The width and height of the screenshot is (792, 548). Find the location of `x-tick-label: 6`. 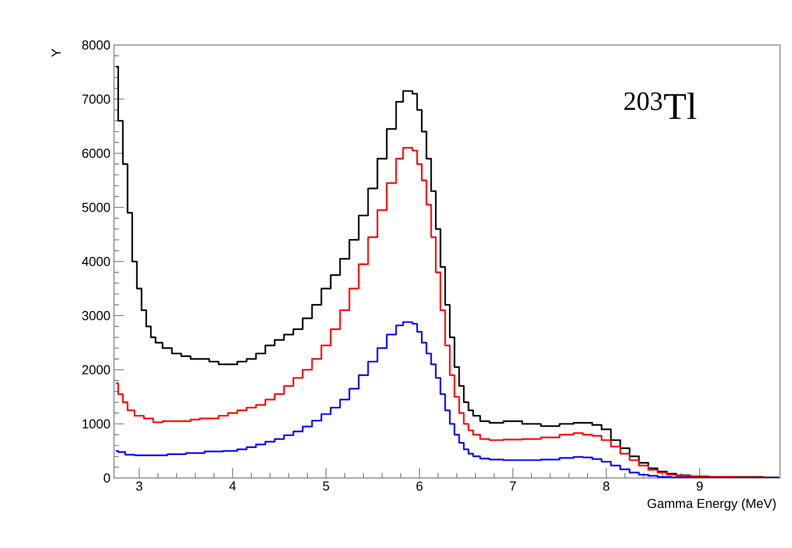

x-tick-label: 6 is located at coordinates (419, 486).